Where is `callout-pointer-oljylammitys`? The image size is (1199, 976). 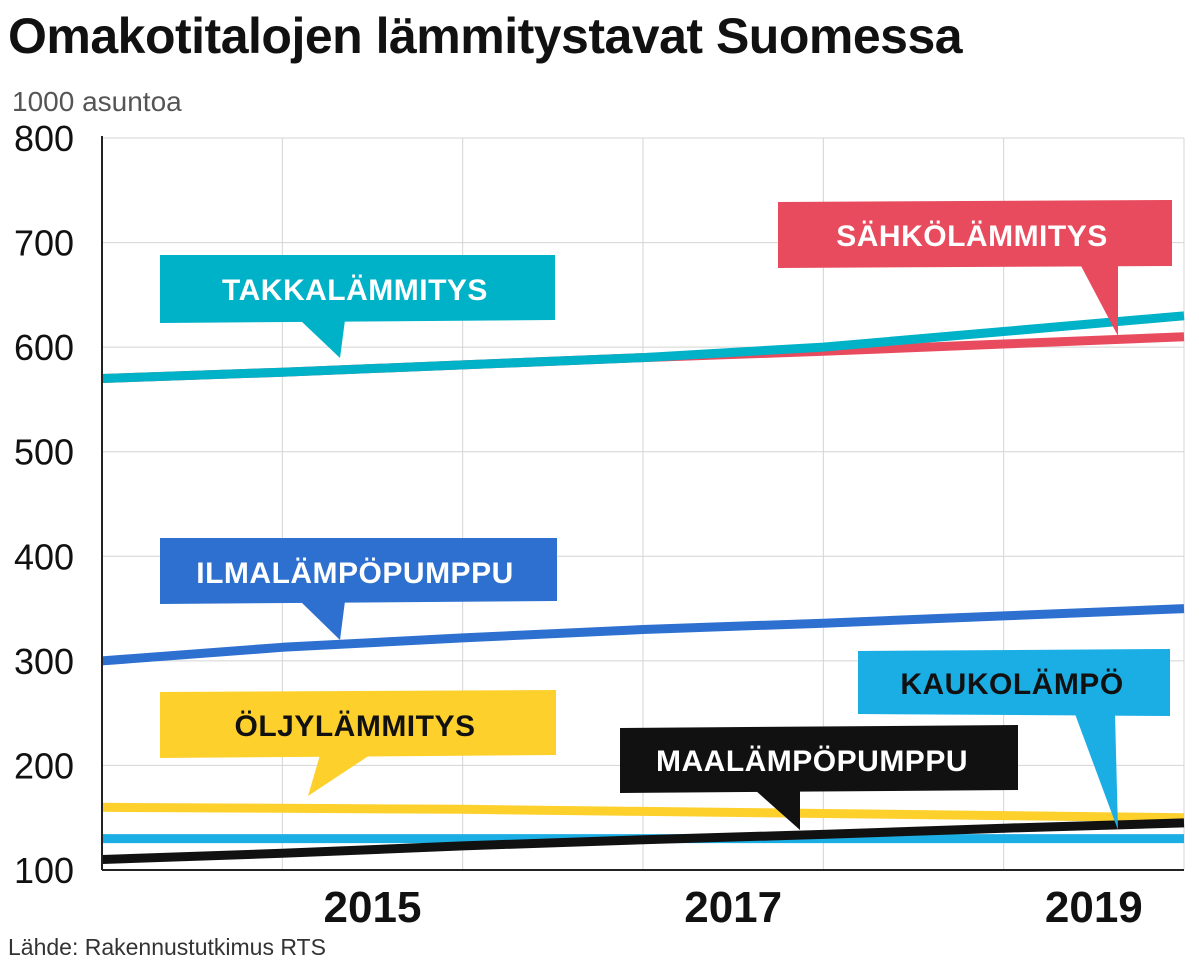 callout-pointer-oljylammitys is located at coordinates (339, 775).